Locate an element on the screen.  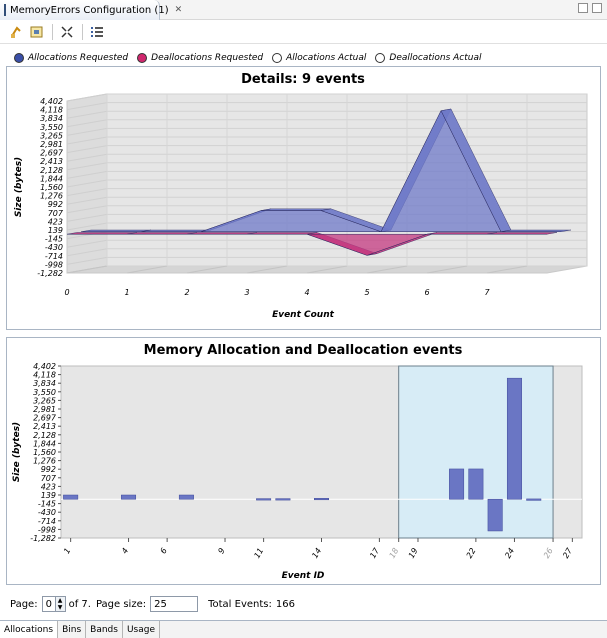
y-tick-label: -430 is located at coordinates (54, 247).